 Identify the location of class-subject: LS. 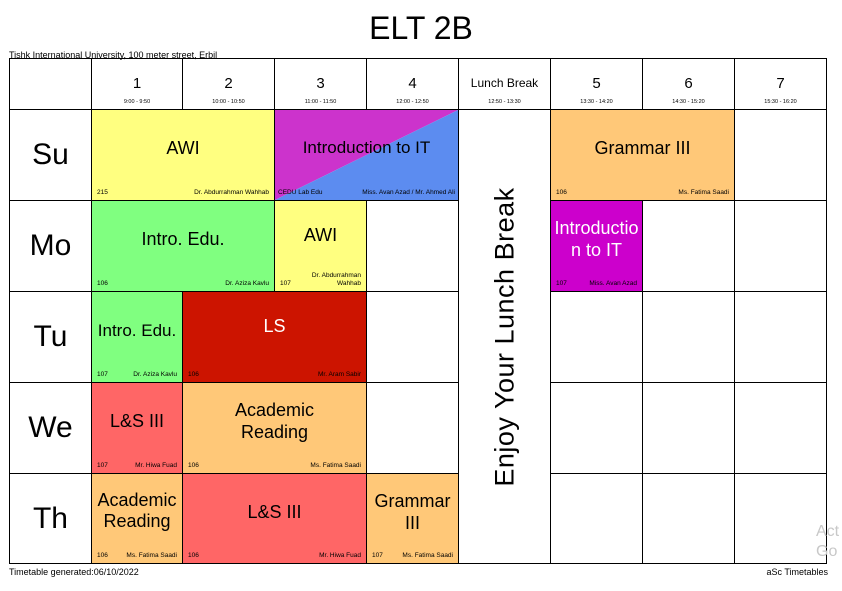
(274, 326).